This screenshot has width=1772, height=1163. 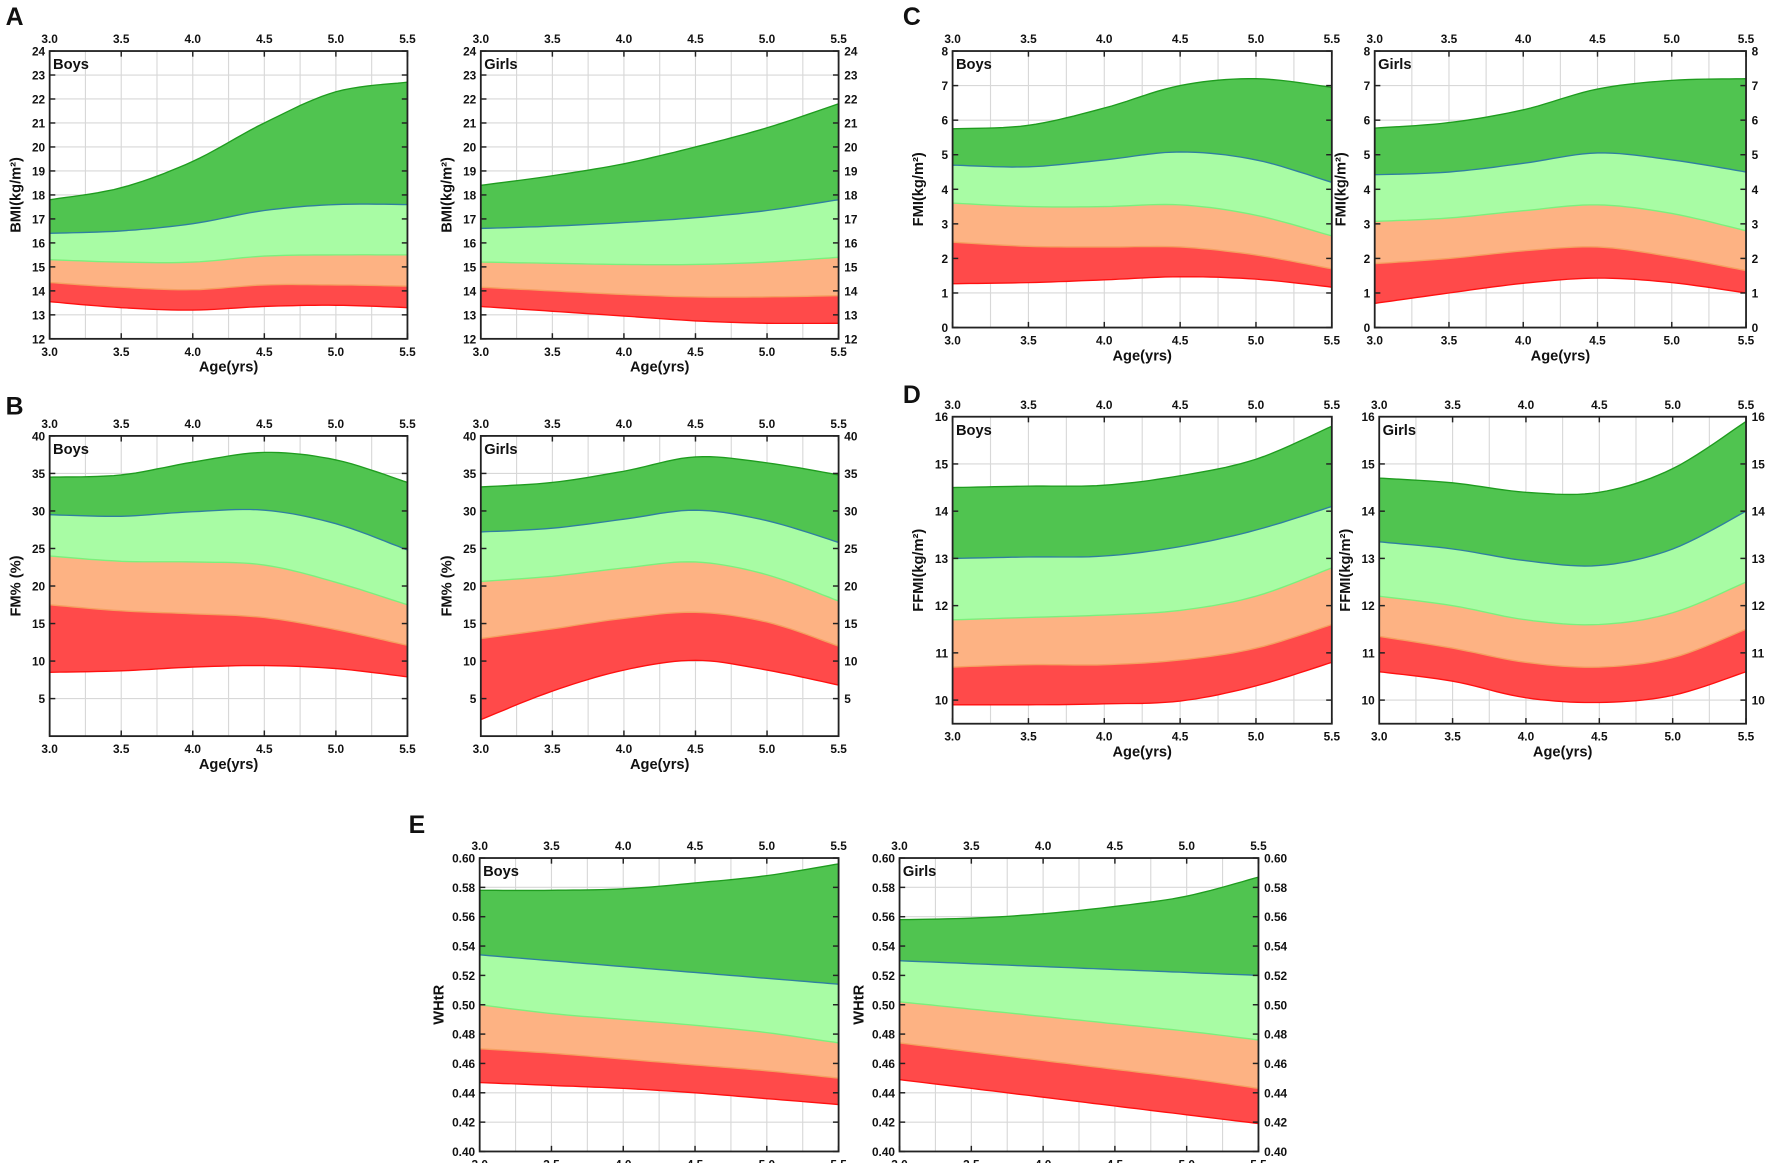 I want to click on y-tick-label-right: 14, so click(x=1759, y=512).